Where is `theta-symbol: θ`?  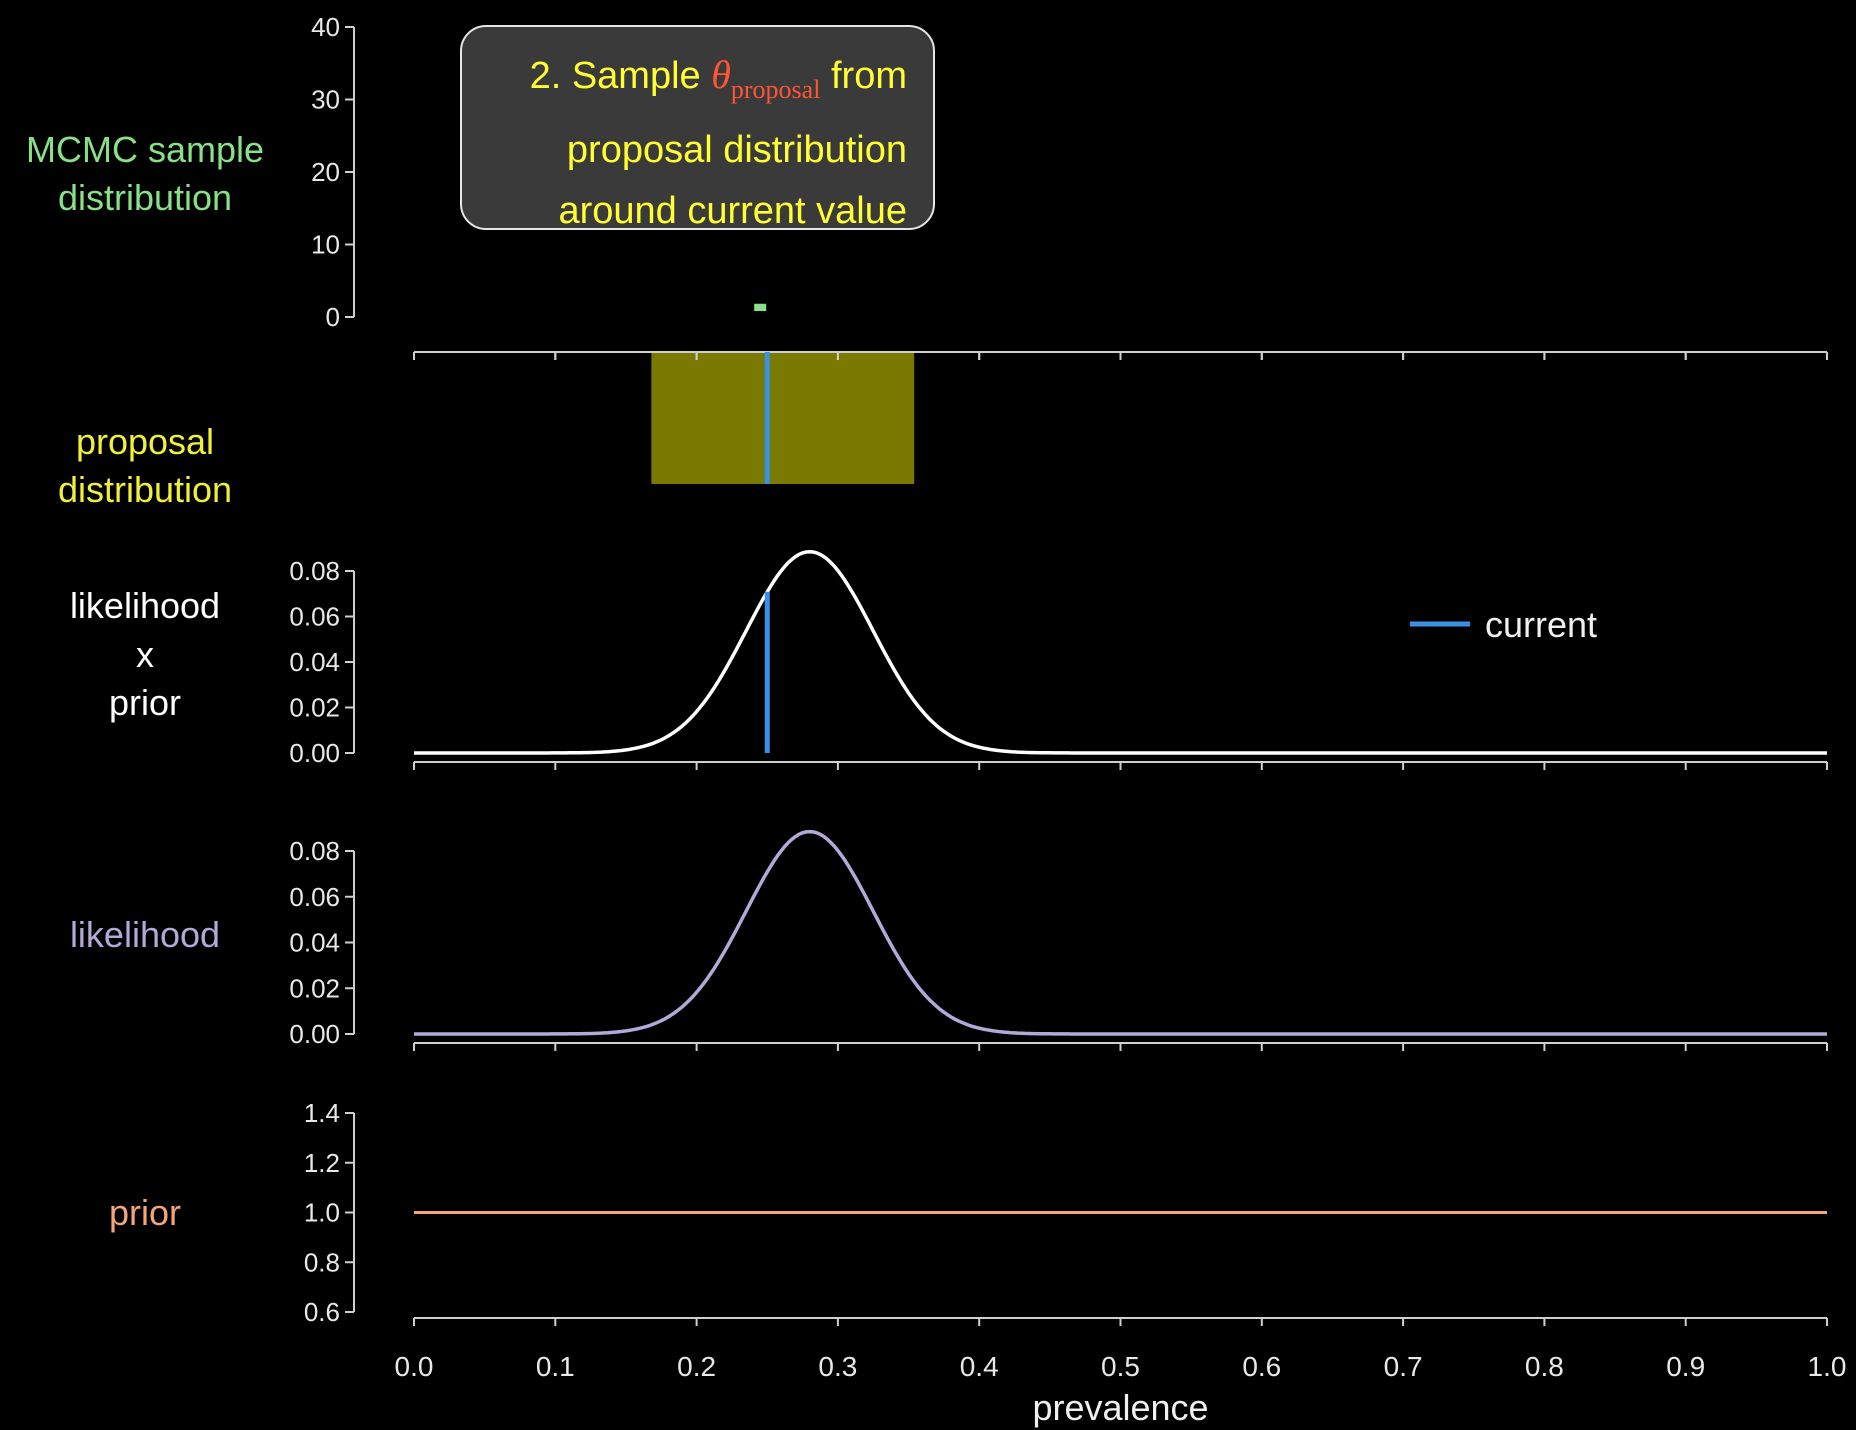 theta-symbol: θ is located at coordinates (721, 74).